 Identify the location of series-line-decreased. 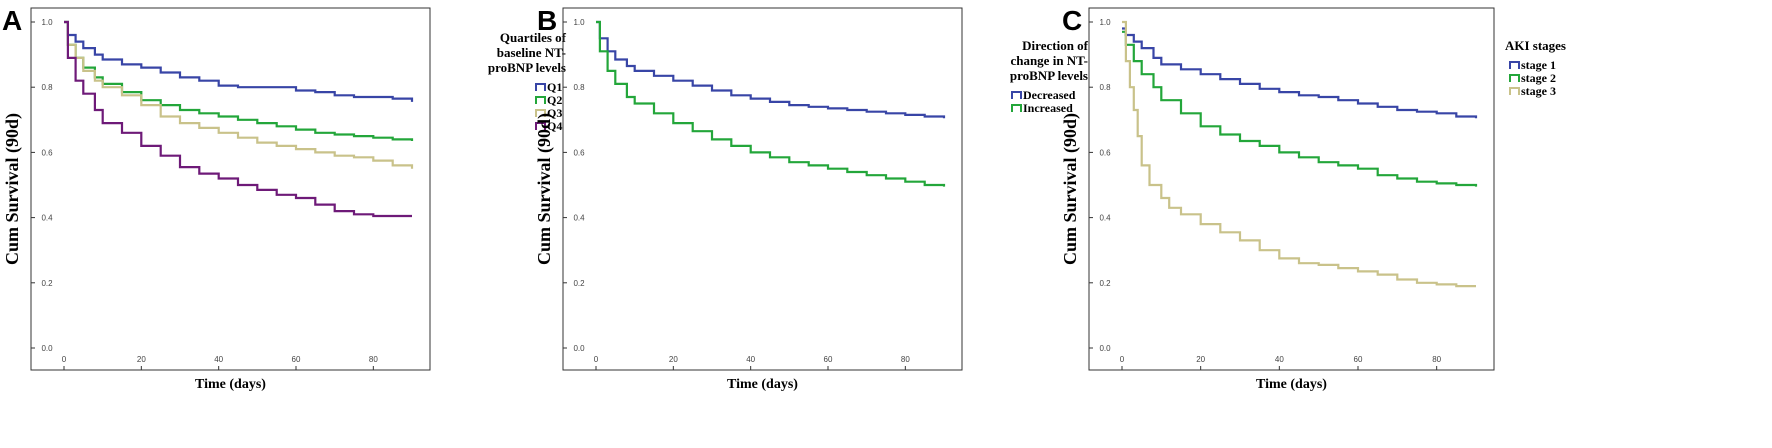
(771, 69).